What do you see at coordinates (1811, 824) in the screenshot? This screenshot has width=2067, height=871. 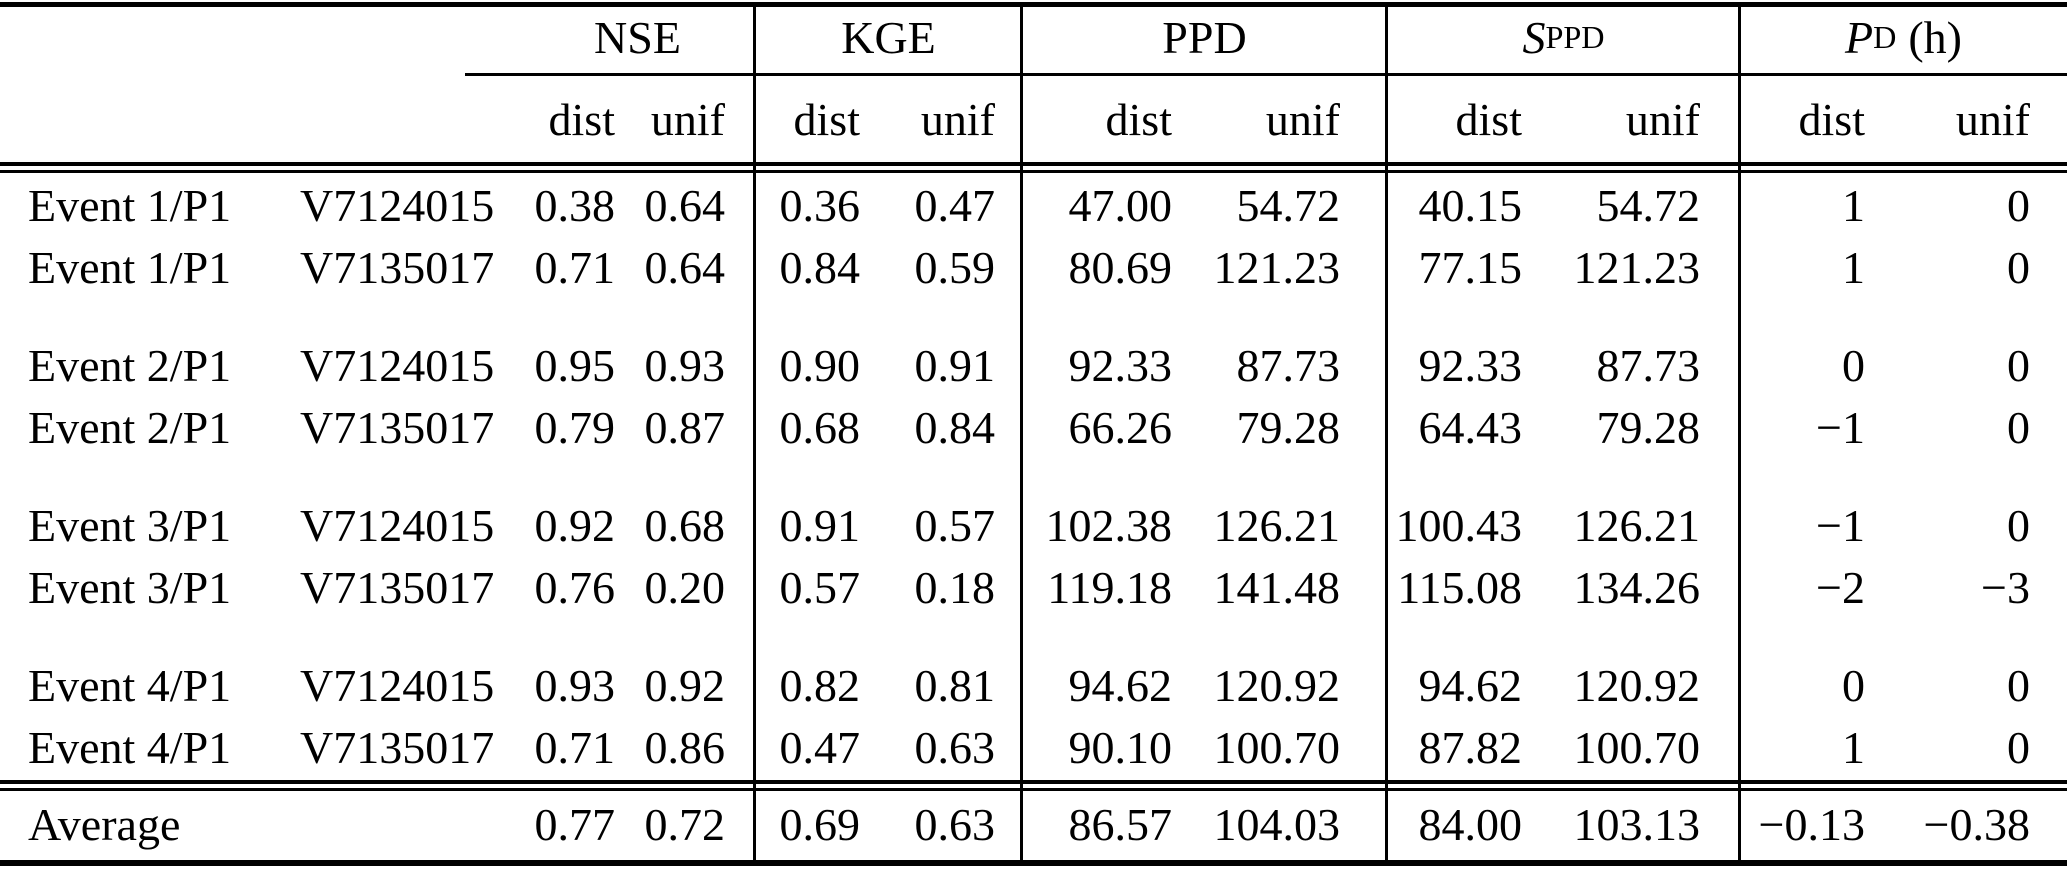 I see `pd-dist-average: −0.13` at bounding box center [1811, 824].